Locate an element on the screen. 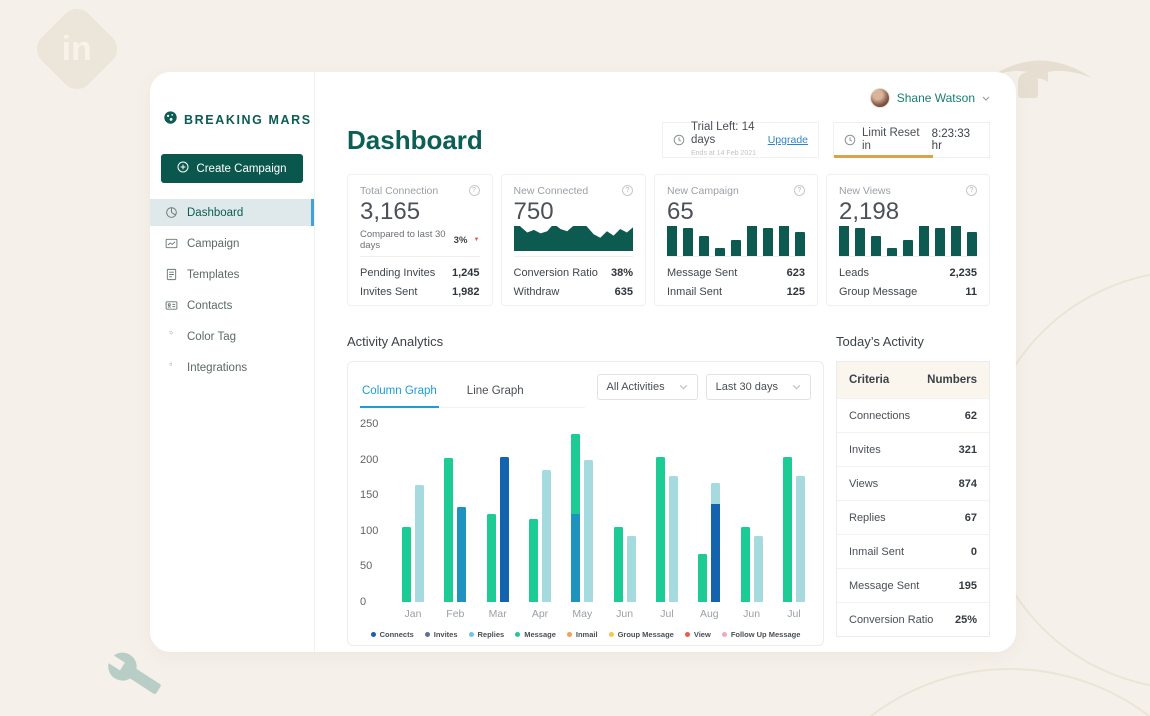 This screenshot has width=1150, height=716. sidebar-item-dashboard: Dashboard is located at coordinates (232, 212).